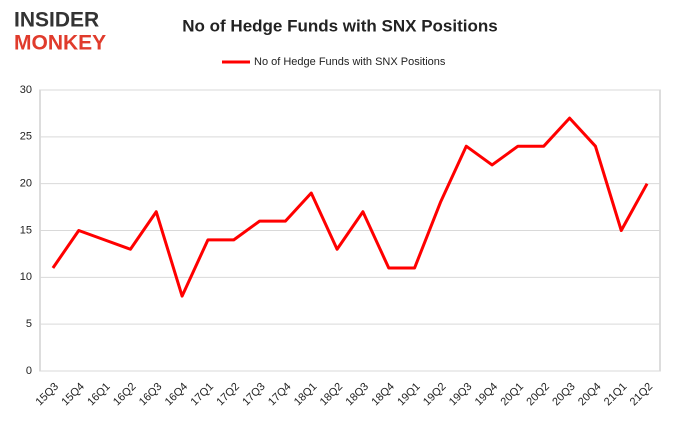 This screenshot has height=431, width=678. What do you see at coordinates (590, 395) in the screenshot?
I see `x-tick-label: 20Q4` at bounding box center [590, 395].